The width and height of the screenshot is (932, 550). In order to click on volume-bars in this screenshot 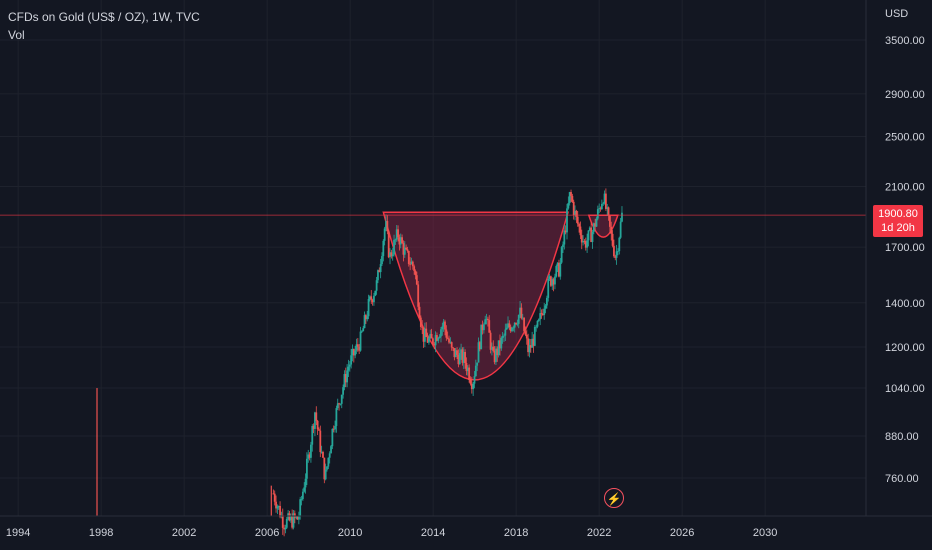, I will do `click(184, 452)`.